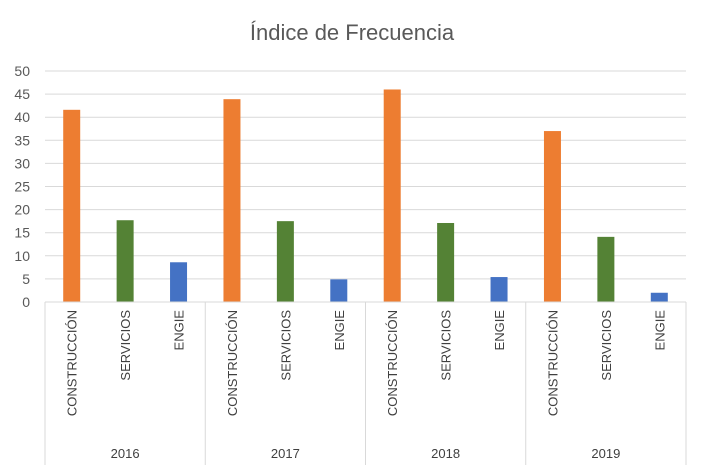  I want to click on group-label: 2017, so click(285, 453).